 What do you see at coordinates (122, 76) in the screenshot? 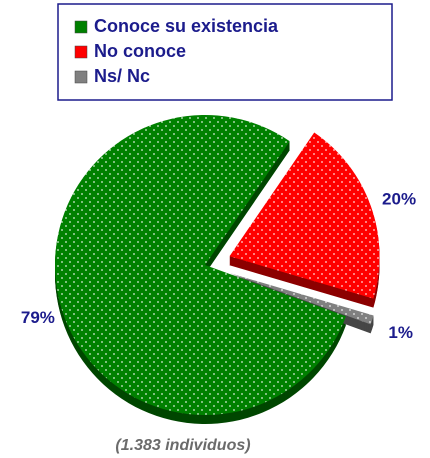
I see `legend-label: Ns/ Nc` at bounding box center [122, 76].